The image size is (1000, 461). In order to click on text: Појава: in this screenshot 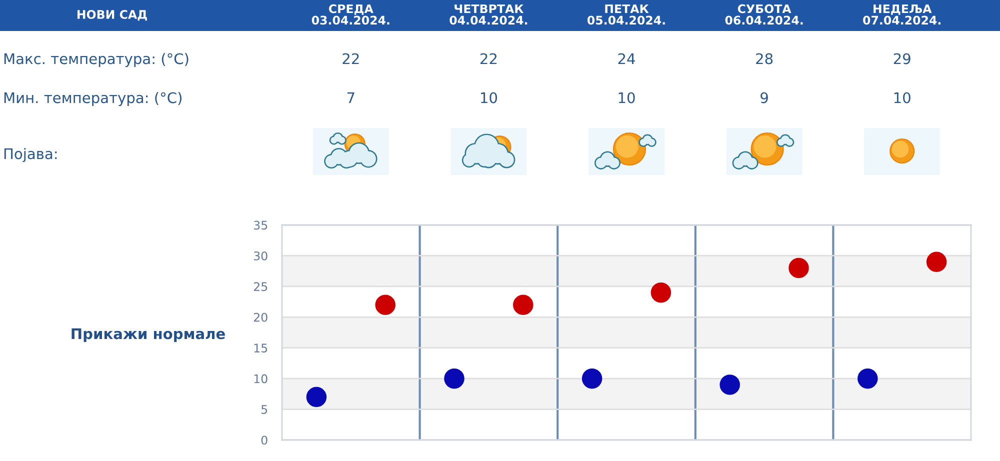, I will do `click(30, 155)`.